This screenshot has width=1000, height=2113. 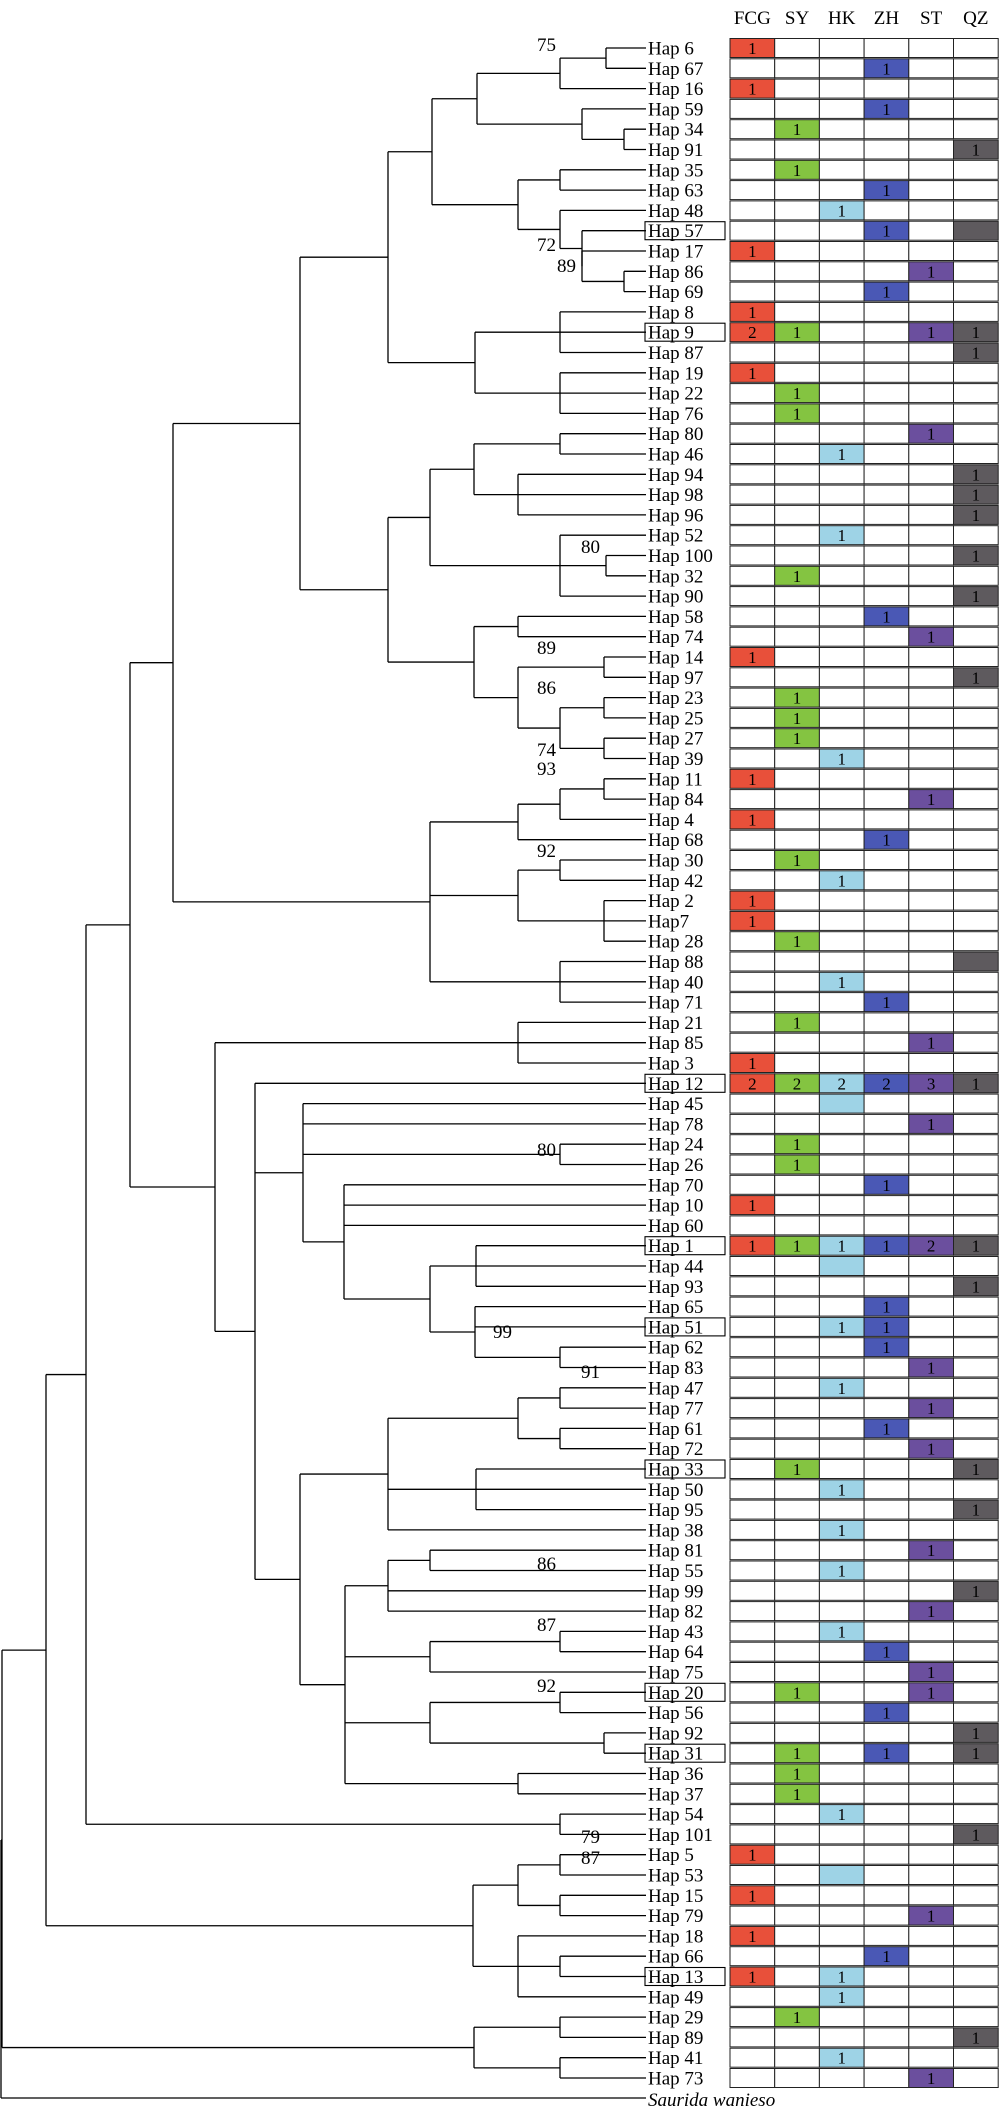 What do you see at coordinates (675, 1429) in the screenshot?
I see `haplotype-label: Hap 61` at bounding box center [675, 1429].